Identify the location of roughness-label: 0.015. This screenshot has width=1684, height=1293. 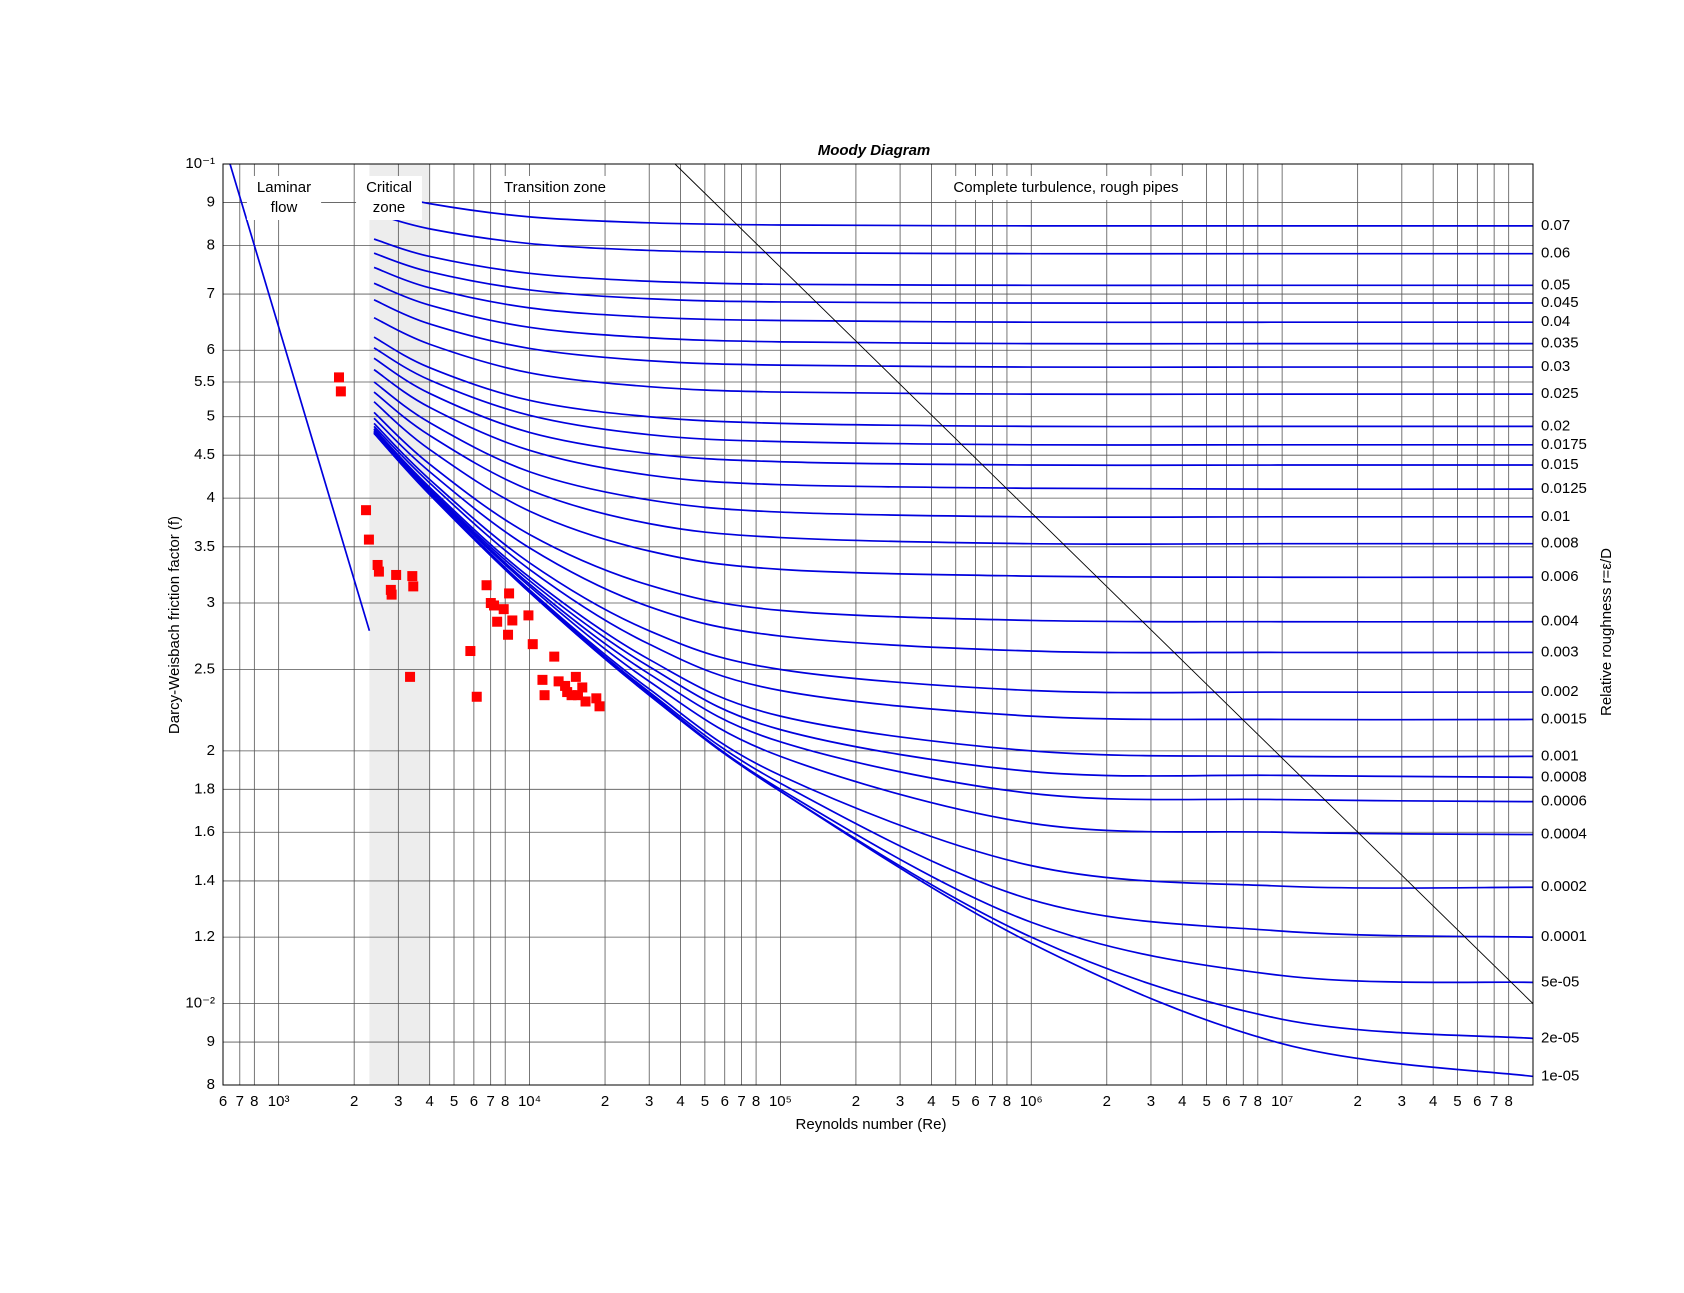
(1560, 464).